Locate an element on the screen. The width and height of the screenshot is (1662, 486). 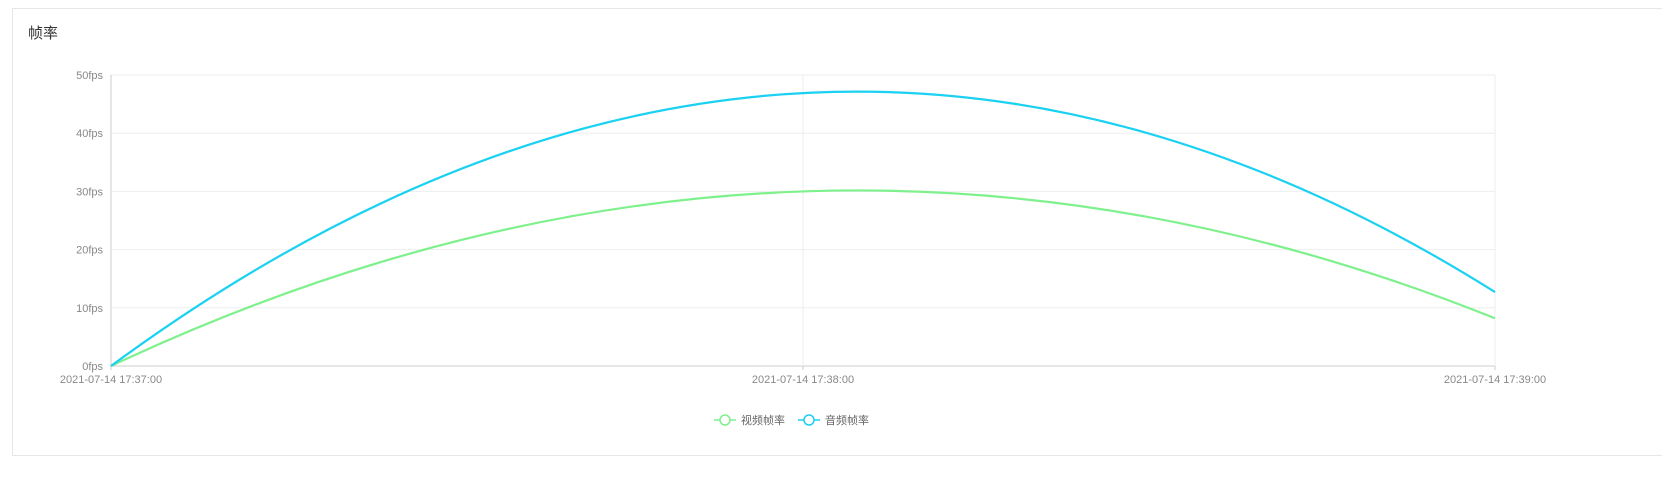
legend: 视频帧率 音频帧率 is located at coordinates (791, 420).